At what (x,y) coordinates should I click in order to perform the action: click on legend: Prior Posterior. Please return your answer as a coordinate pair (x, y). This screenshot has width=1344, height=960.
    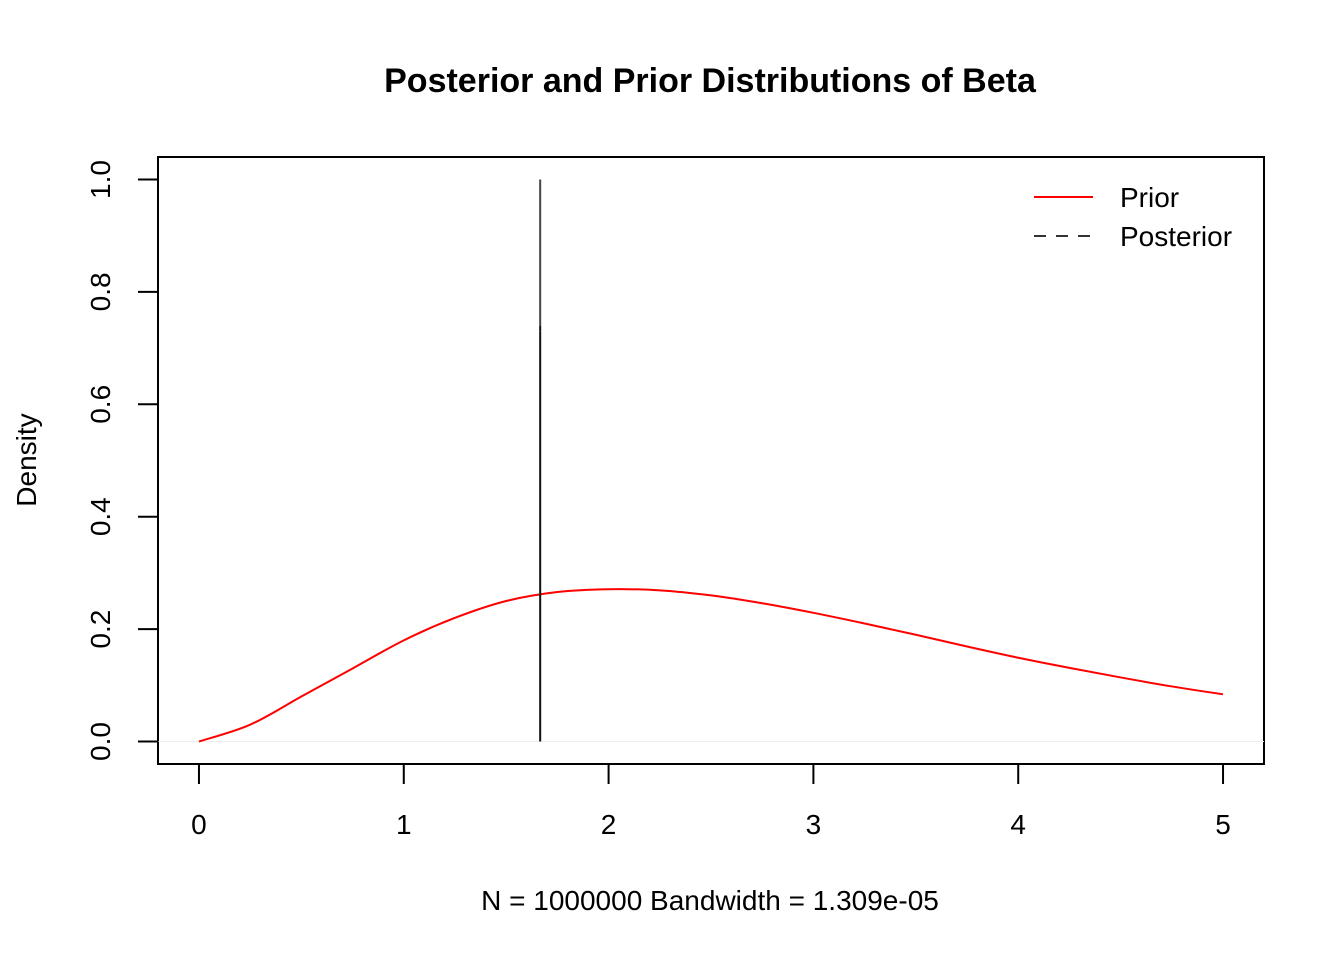
    Looking at the image, I should click on (1133, 217).